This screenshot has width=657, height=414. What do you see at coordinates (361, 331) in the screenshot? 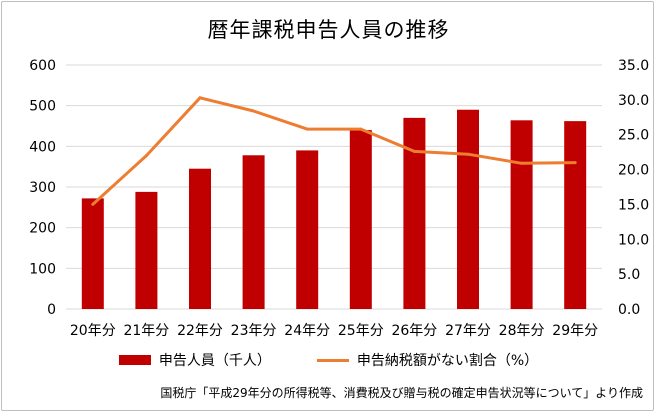
I see `x-tick-label: 25年分` at bounding box center [361, 331].